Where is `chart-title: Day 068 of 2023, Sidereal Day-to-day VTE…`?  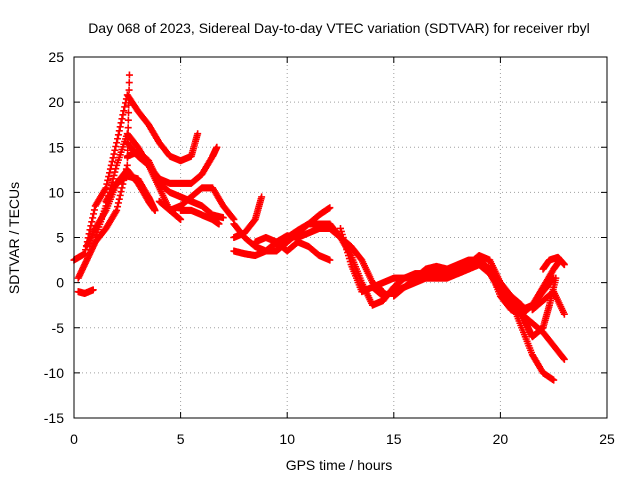 chart-title: Day 068 of 2023, Sidereal Day-to-day VTE… is located at coordinates (339, 28).